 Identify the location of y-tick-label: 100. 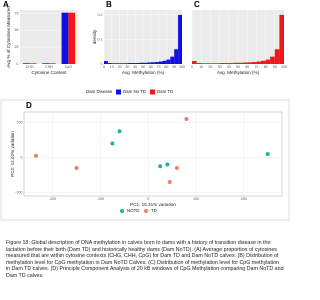
(20, 122).